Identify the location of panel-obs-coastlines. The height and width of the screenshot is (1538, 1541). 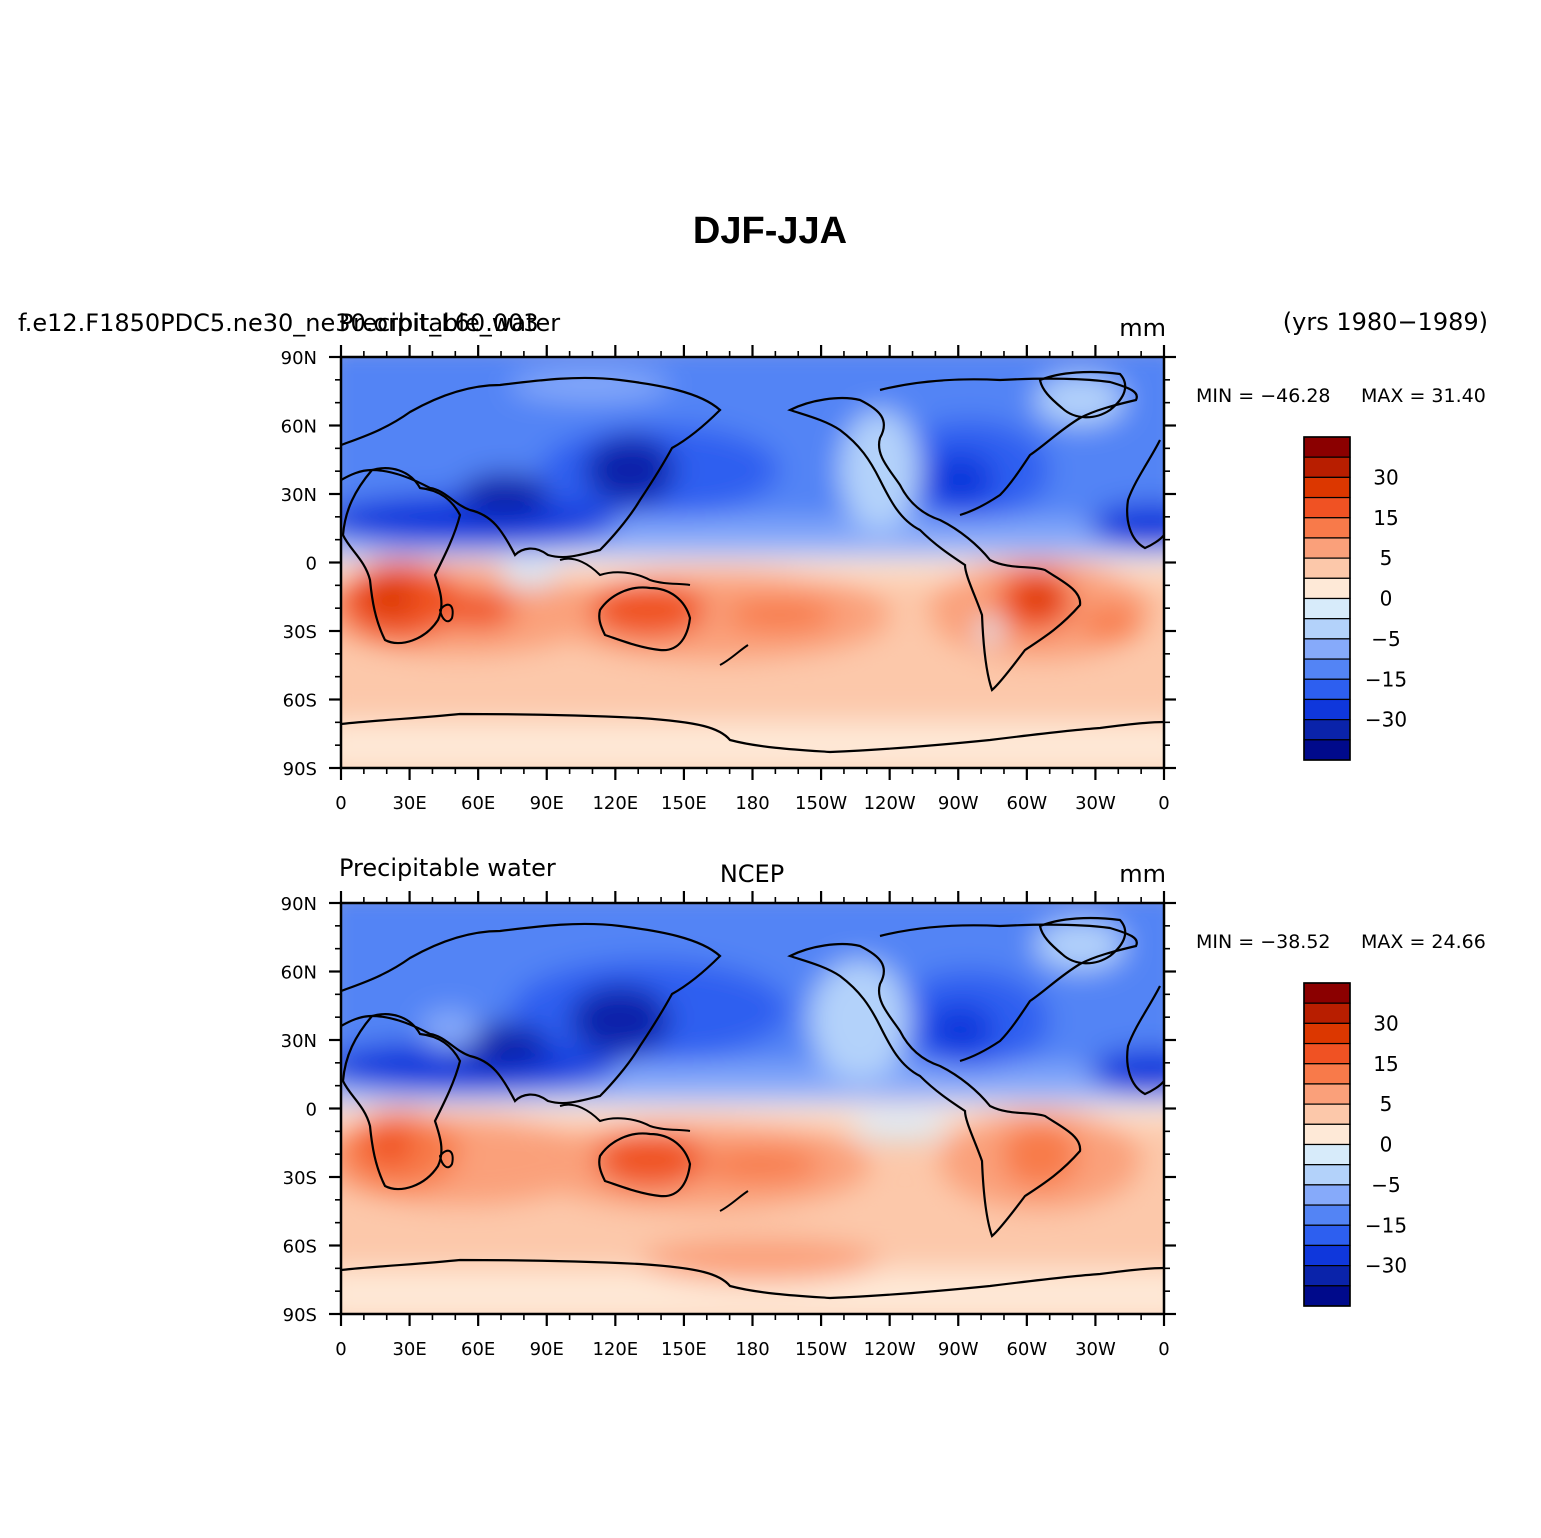
(752, 1108).